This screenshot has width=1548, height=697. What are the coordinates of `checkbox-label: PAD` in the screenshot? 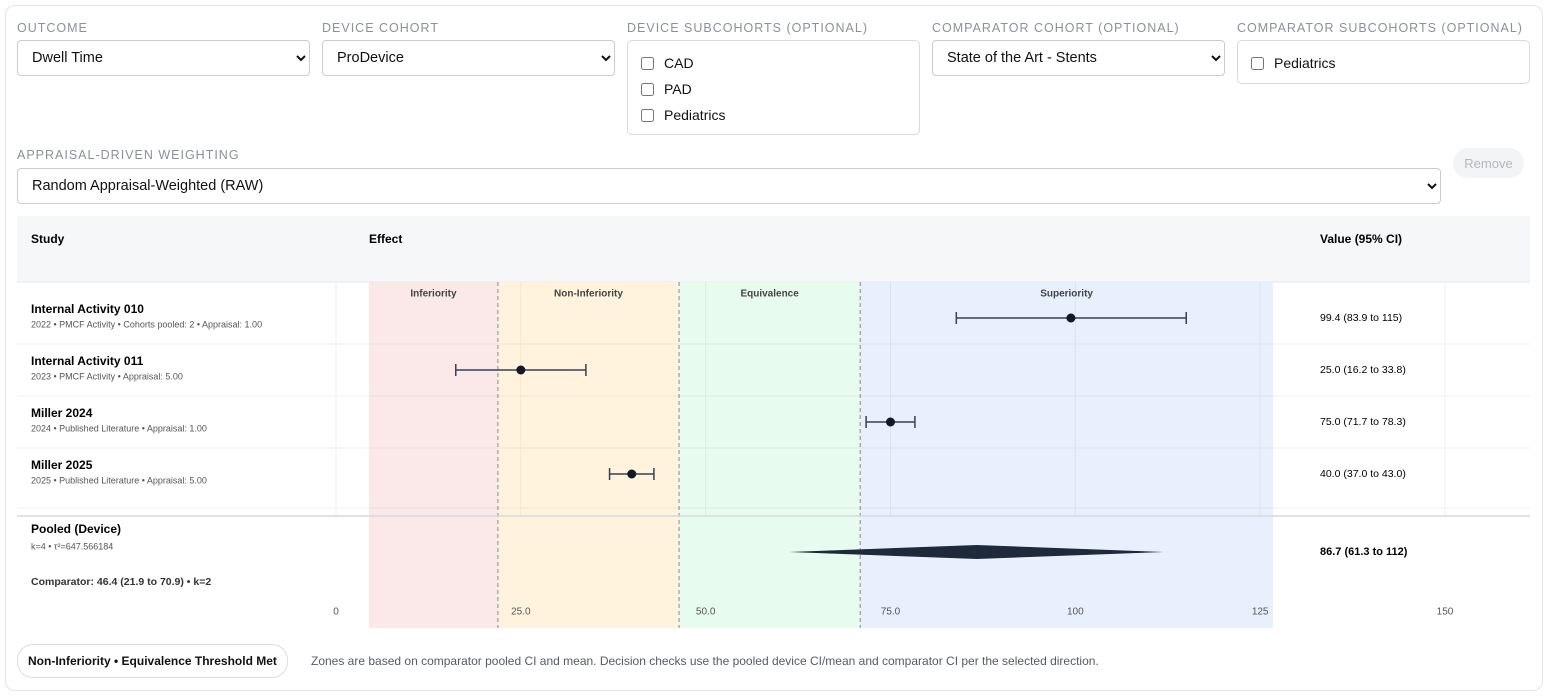 It's located at (678, 89).